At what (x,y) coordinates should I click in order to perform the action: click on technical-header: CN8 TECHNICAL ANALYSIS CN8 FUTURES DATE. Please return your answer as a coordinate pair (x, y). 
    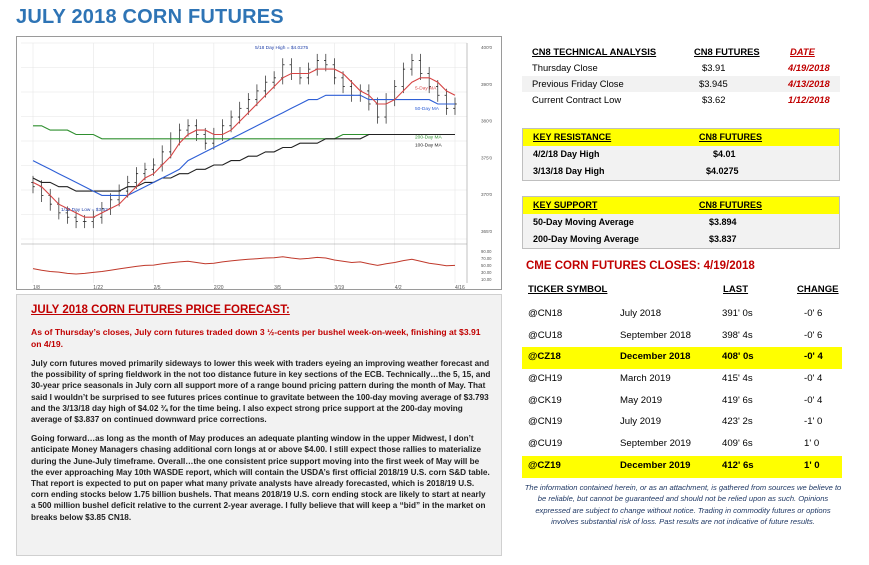
    Looking at the image, I should click on (681, 52).